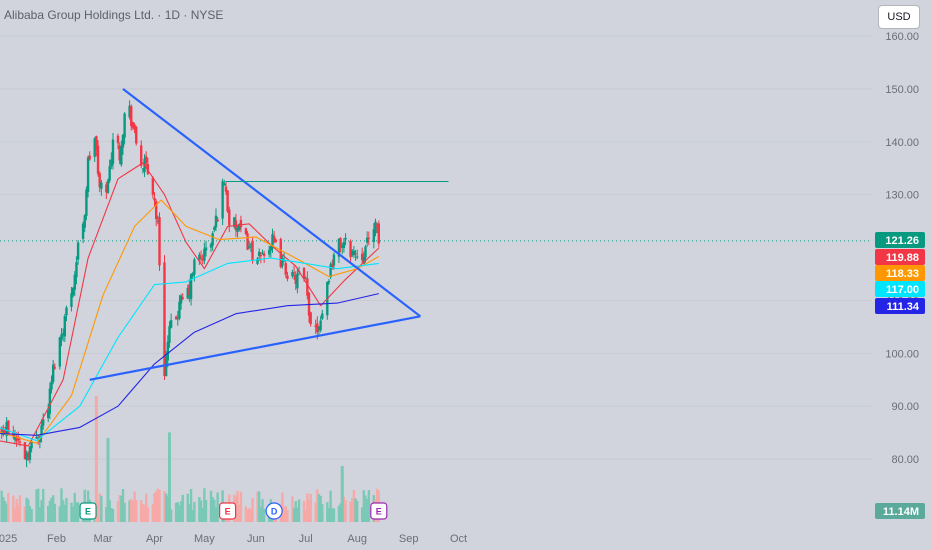  What do you see at coordinates (114, 15) in the screenshot?
I see `symbol-title: Alibaba Group Holdings Ltd. · 1D · NYSE` at bounding box center [114, 15].